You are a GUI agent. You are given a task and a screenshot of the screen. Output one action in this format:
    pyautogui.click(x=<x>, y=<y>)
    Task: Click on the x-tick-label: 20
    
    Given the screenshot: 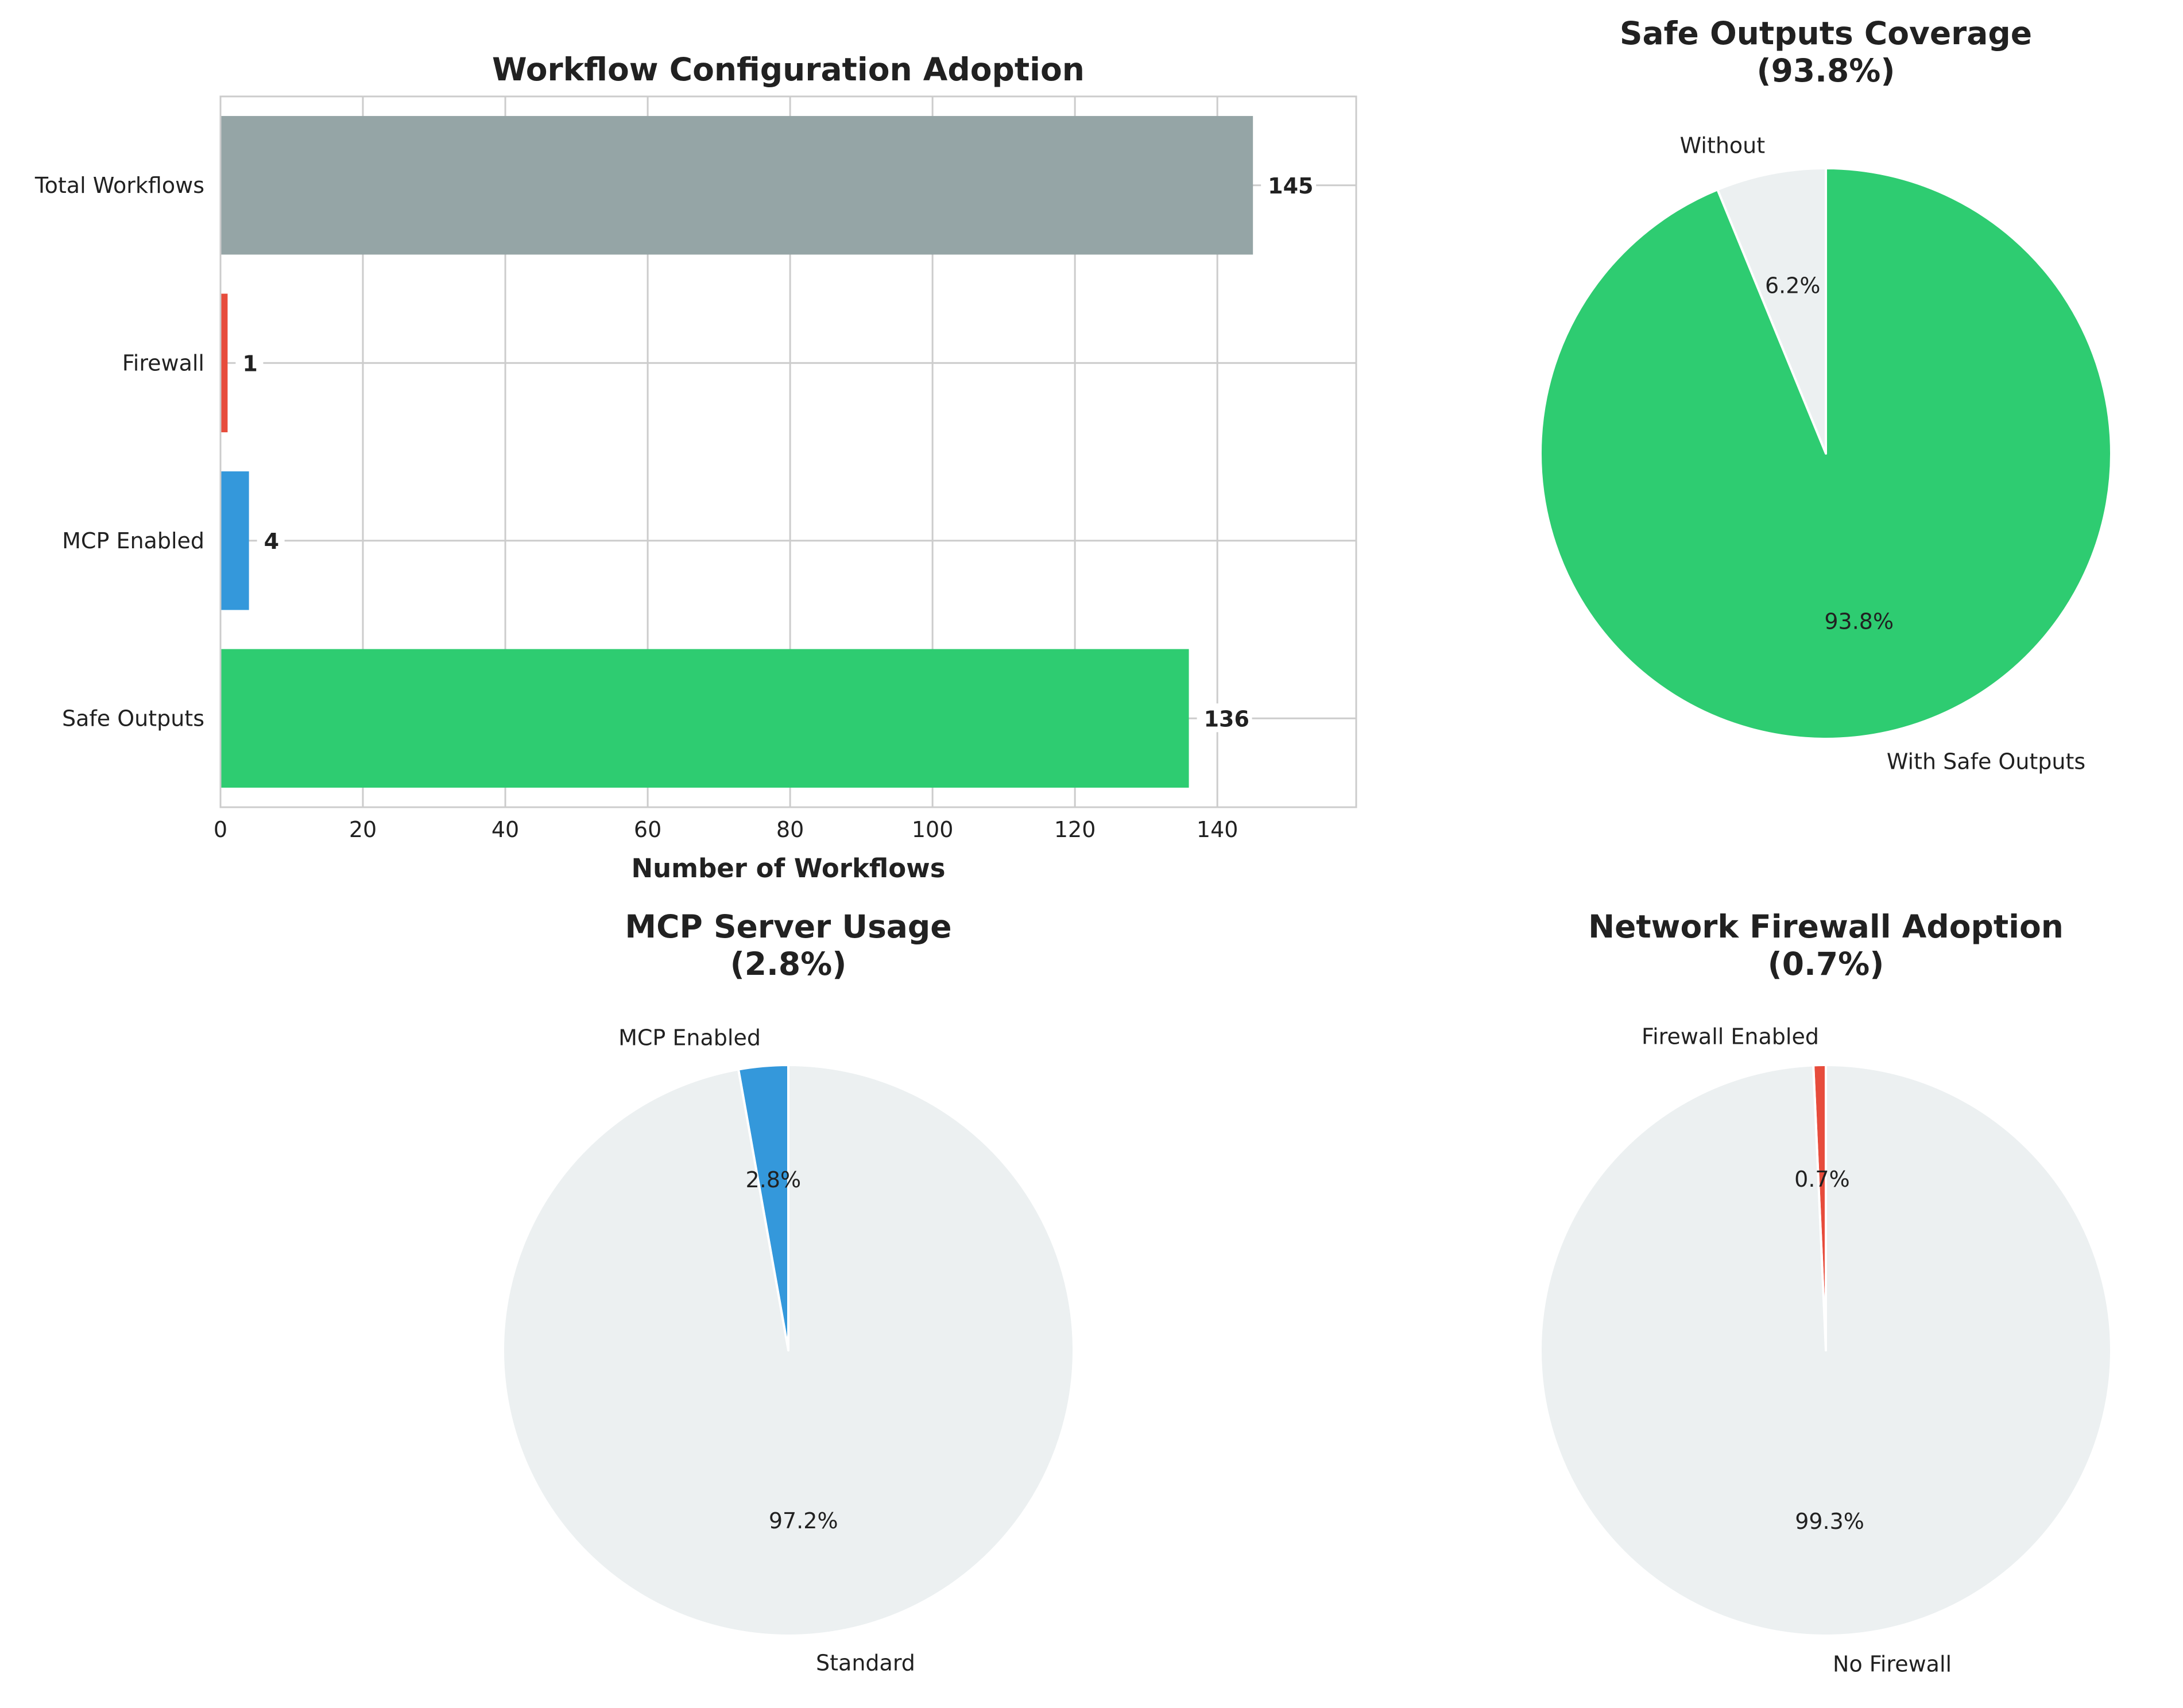 What is the action you would take?
    pyautogui.click(x=363, y=829)
    